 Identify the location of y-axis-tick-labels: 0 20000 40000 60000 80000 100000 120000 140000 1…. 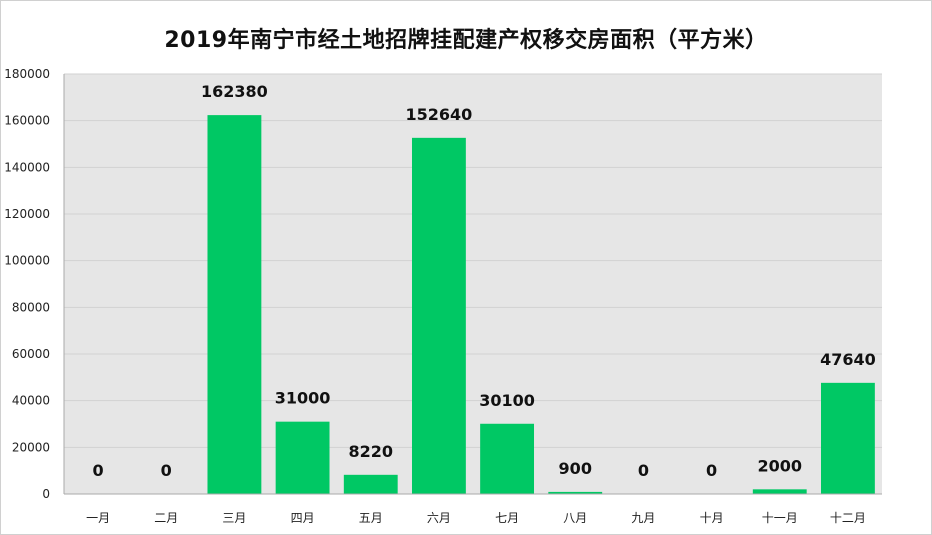
(27, 284).